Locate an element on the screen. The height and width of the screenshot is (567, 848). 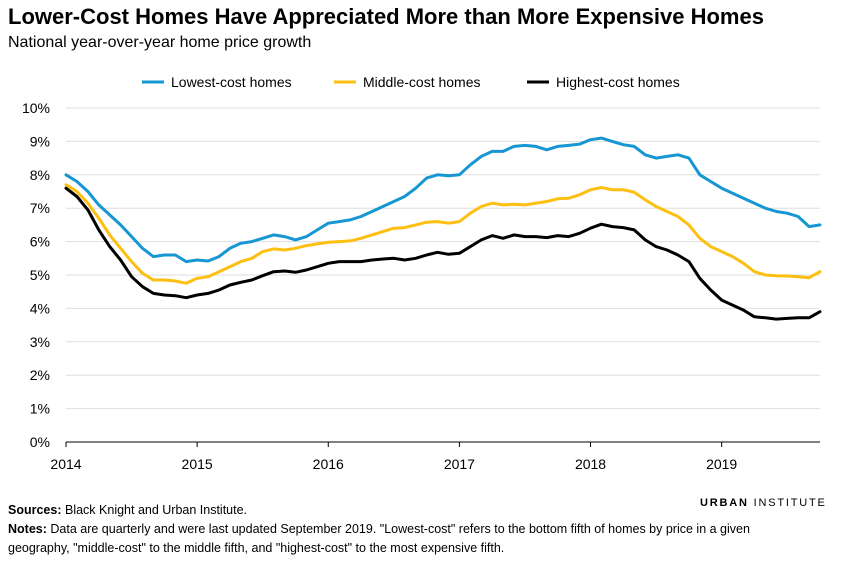
y-tick-label: 5% is located at coordinates (40, 275).